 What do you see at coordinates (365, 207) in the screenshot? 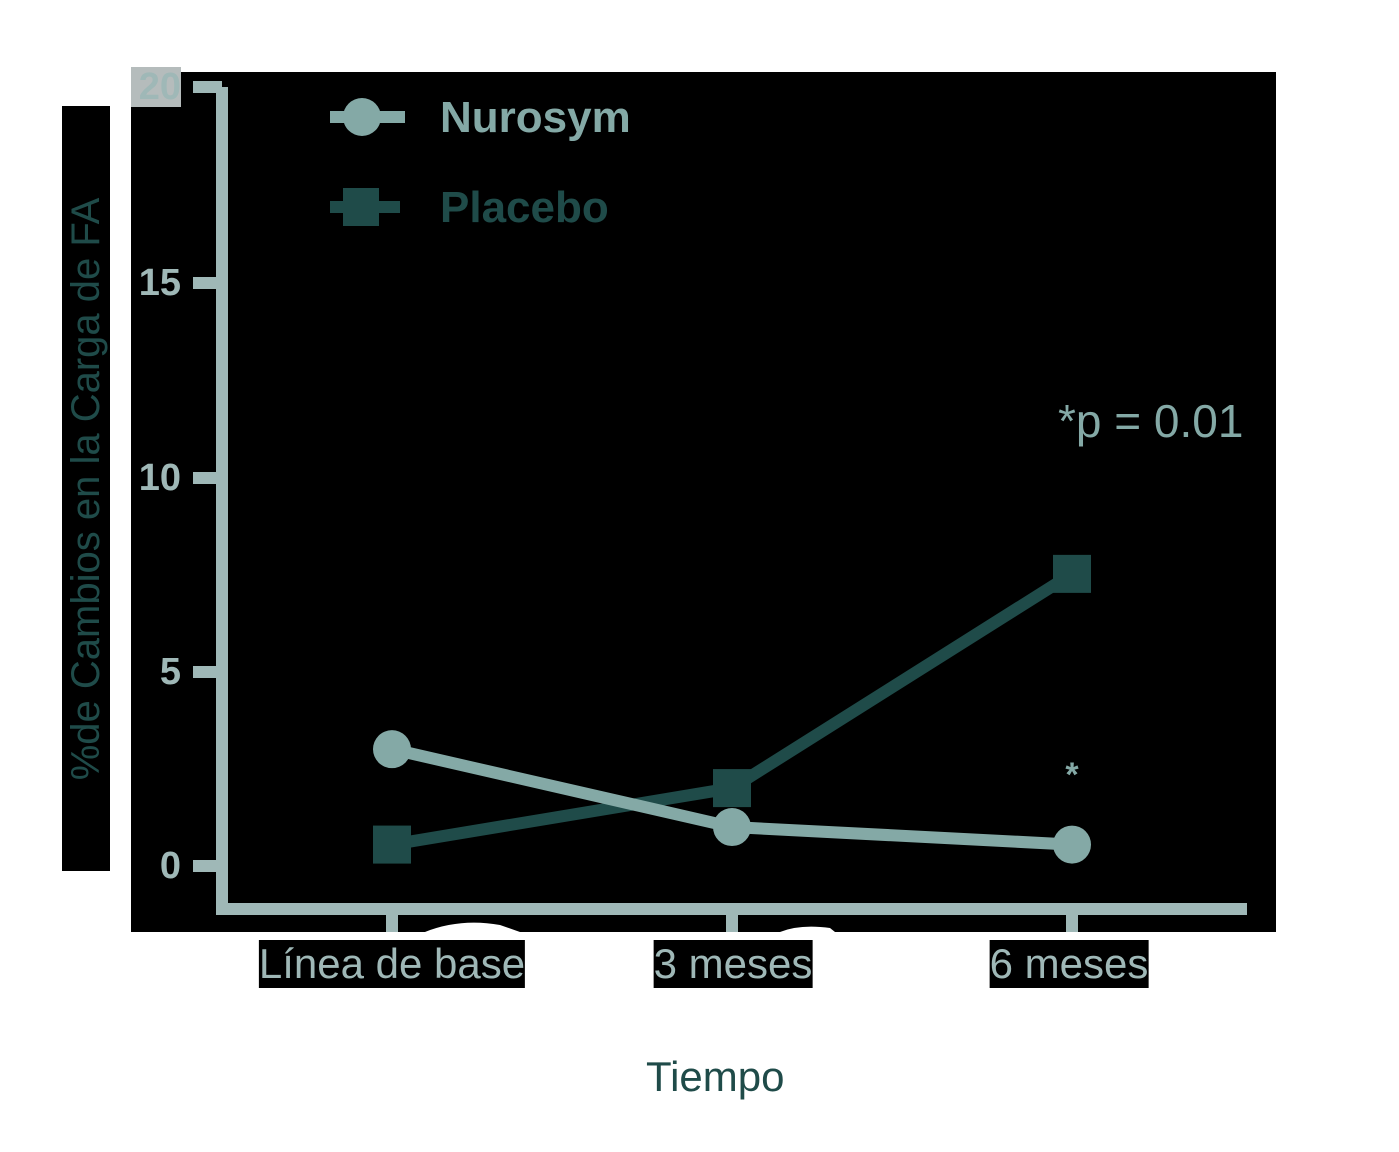
I see `legend-placebo-symbol` at bounding box center [365, 207].